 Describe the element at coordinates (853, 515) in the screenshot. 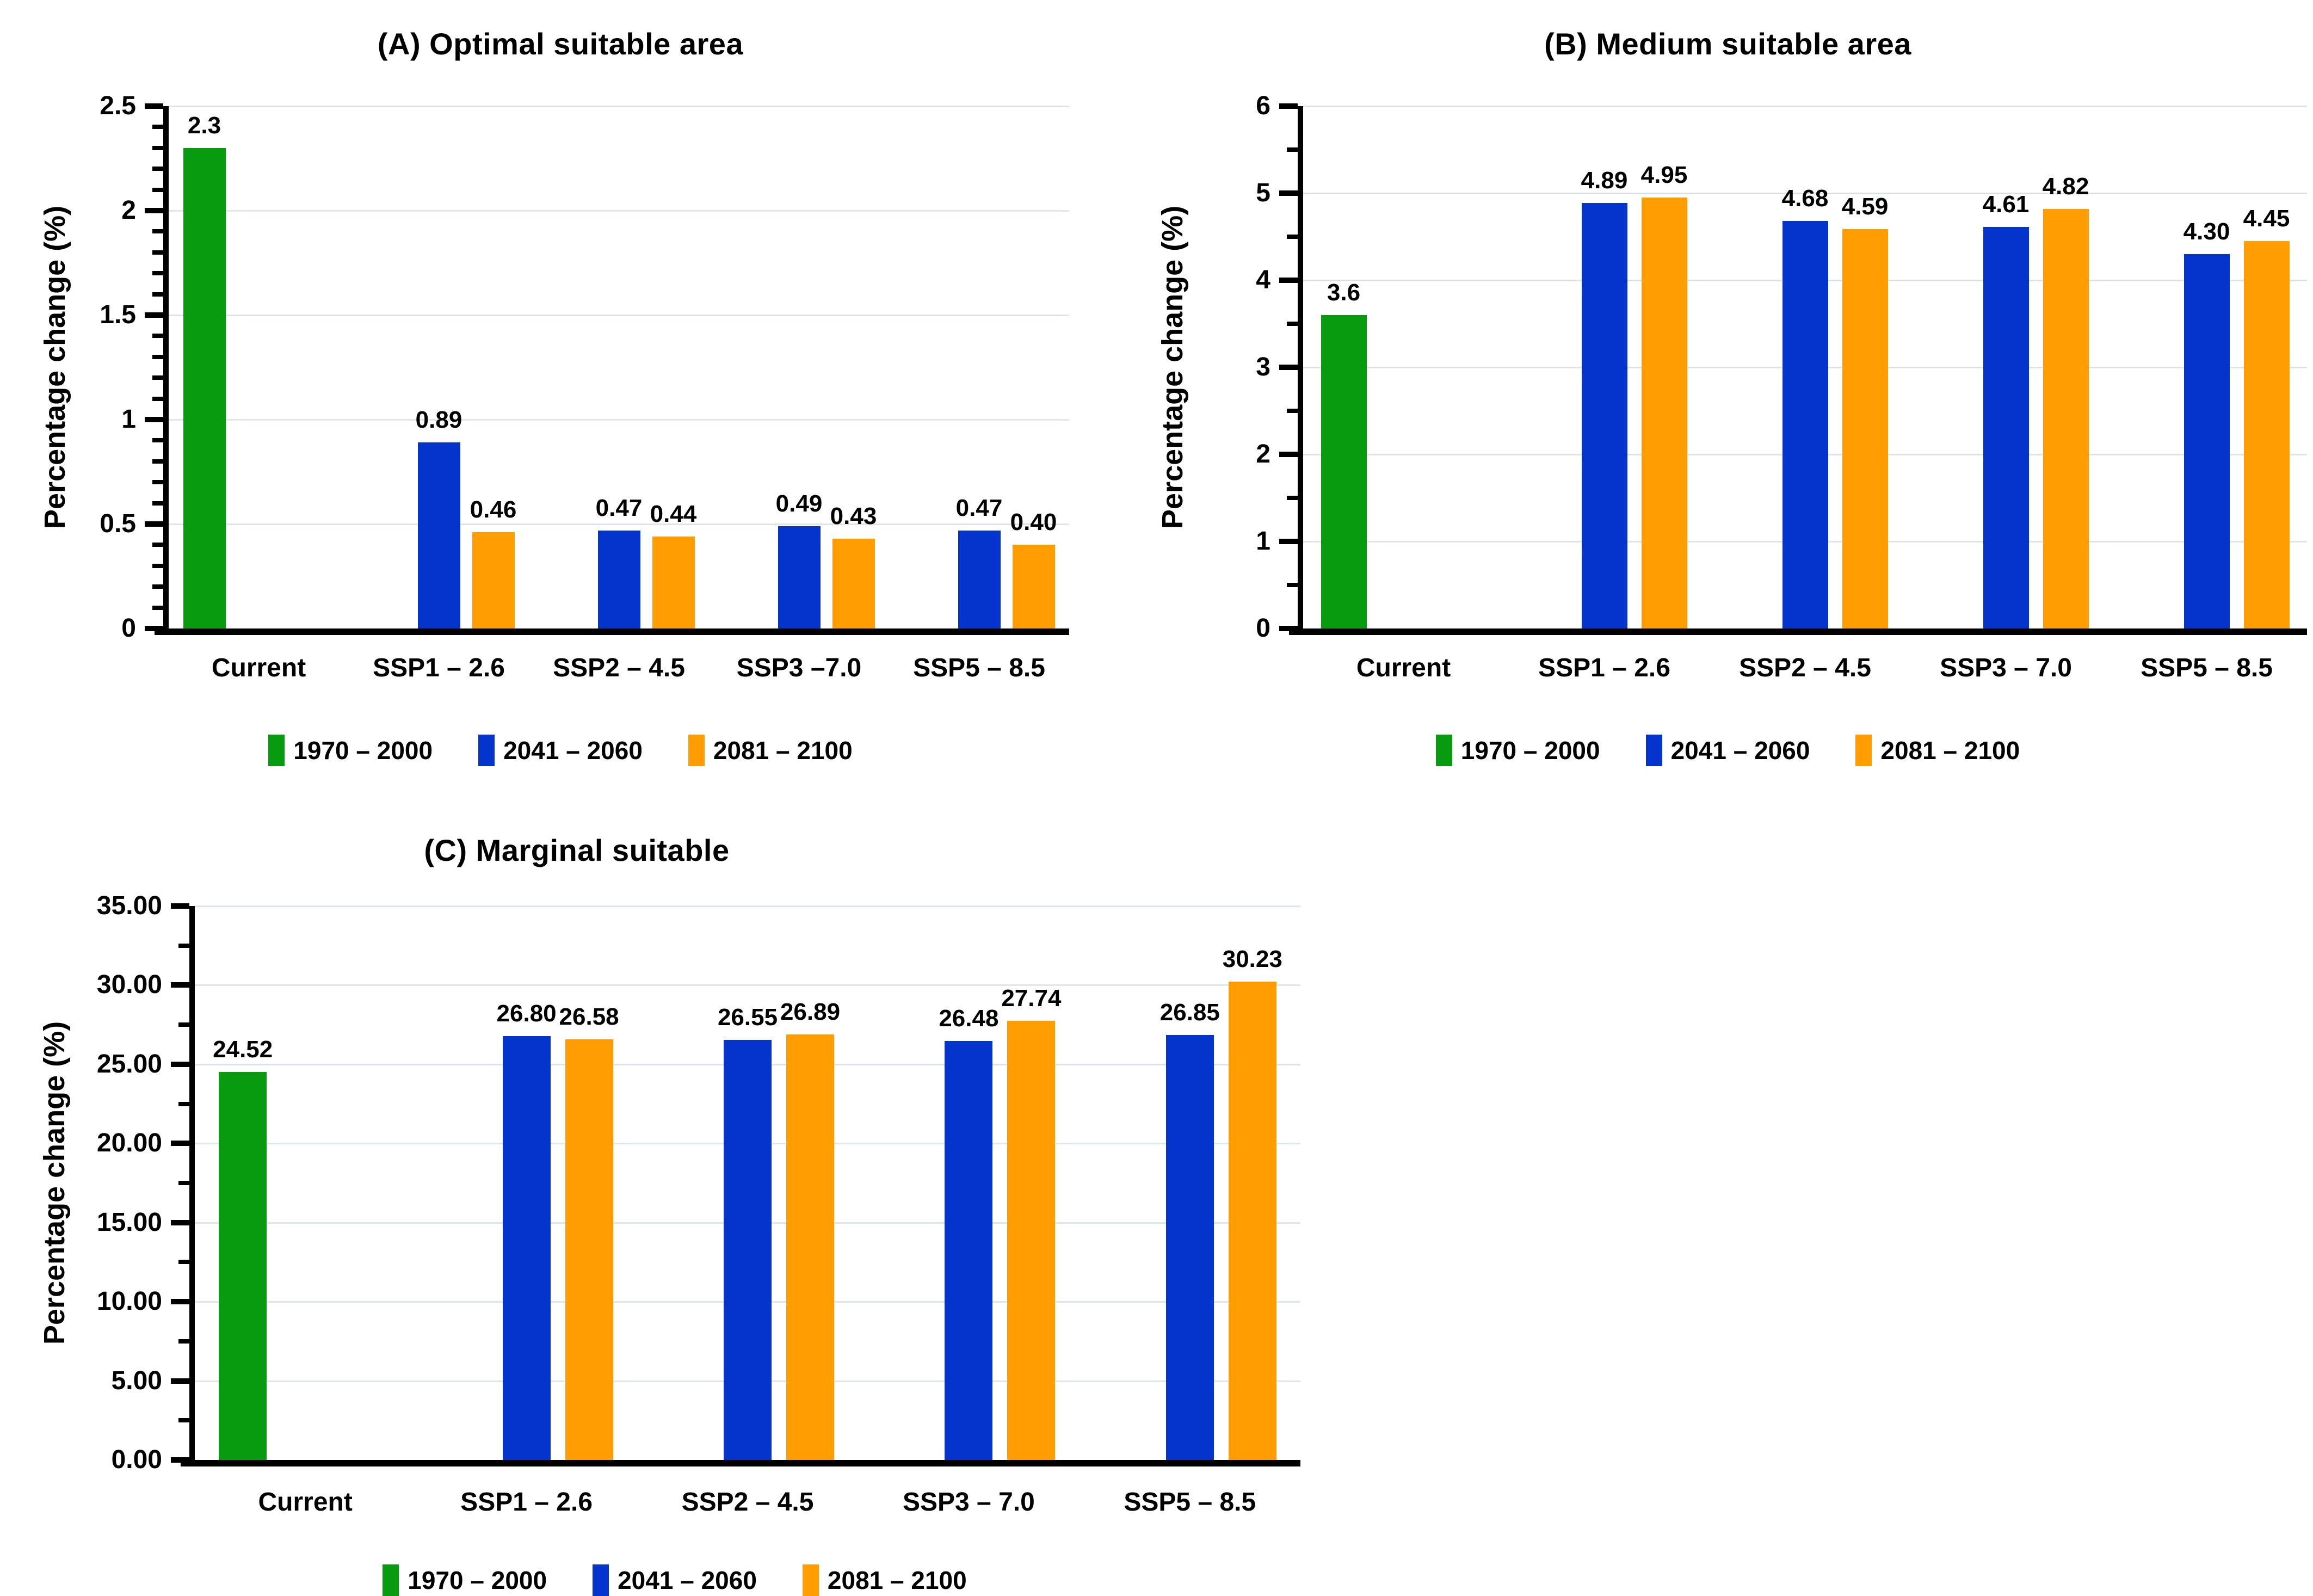

I see `bar-value-label: 0.43` at that location.